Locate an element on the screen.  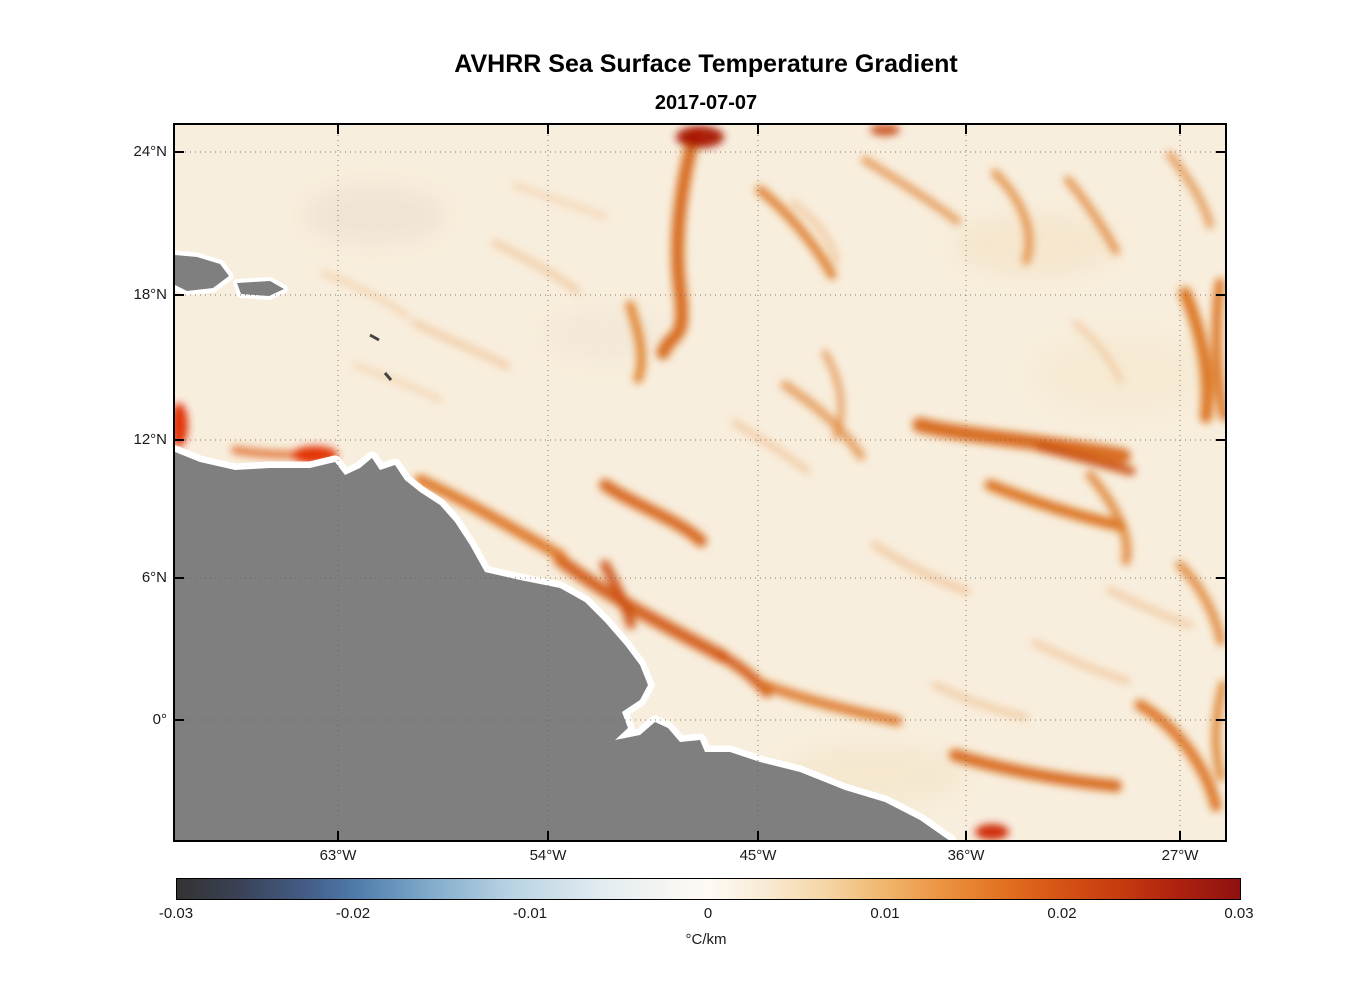
island-large is located at coordinates (204, 273).